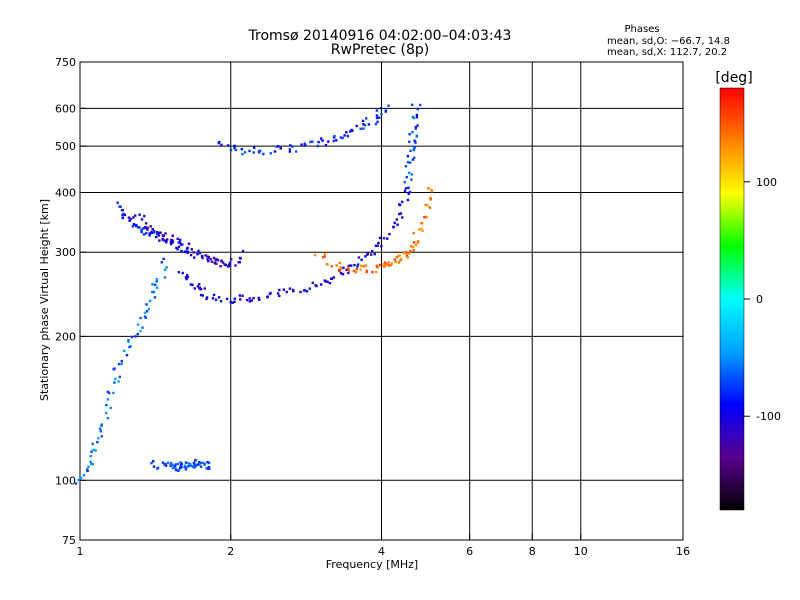 The width and height of the screenshot is (800, 600). Describe the element at coordinates (381, 551) in the screenshot. I see `x-tick-label-2: 4` at that location.